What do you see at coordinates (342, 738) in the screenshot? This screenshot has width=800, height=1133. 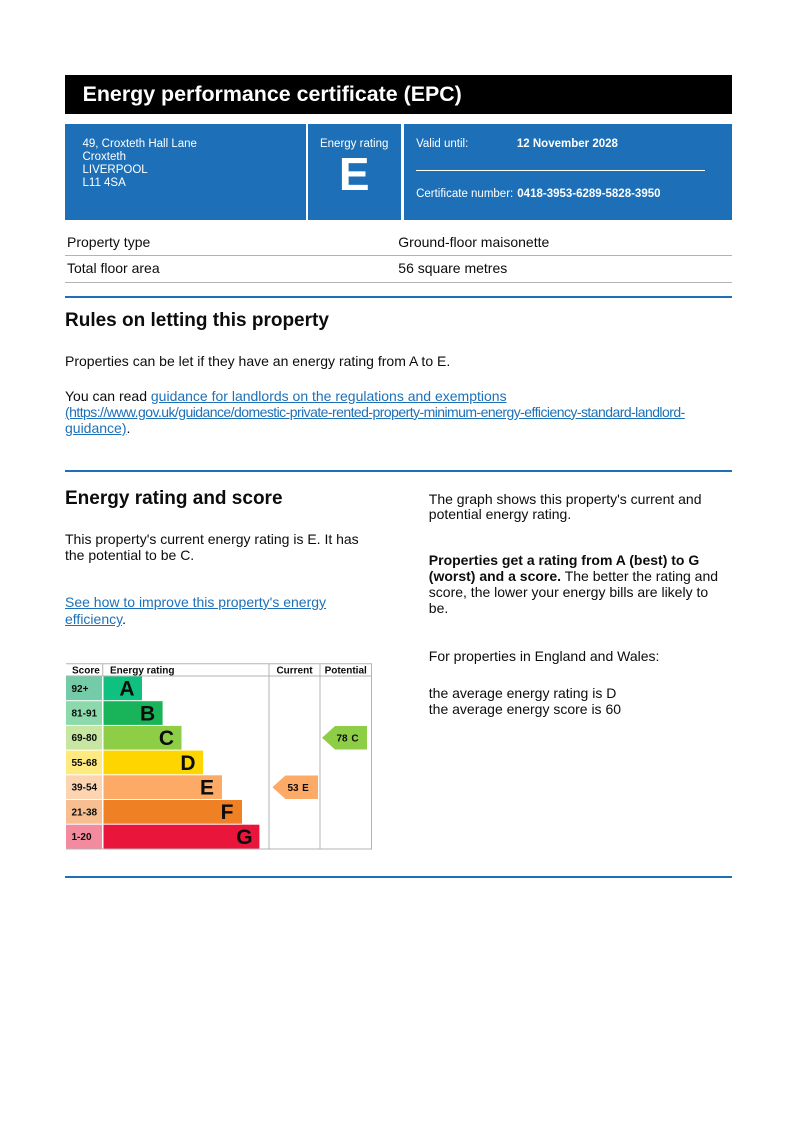 I see `svg-text: 78` at bounding box center [342, 738].